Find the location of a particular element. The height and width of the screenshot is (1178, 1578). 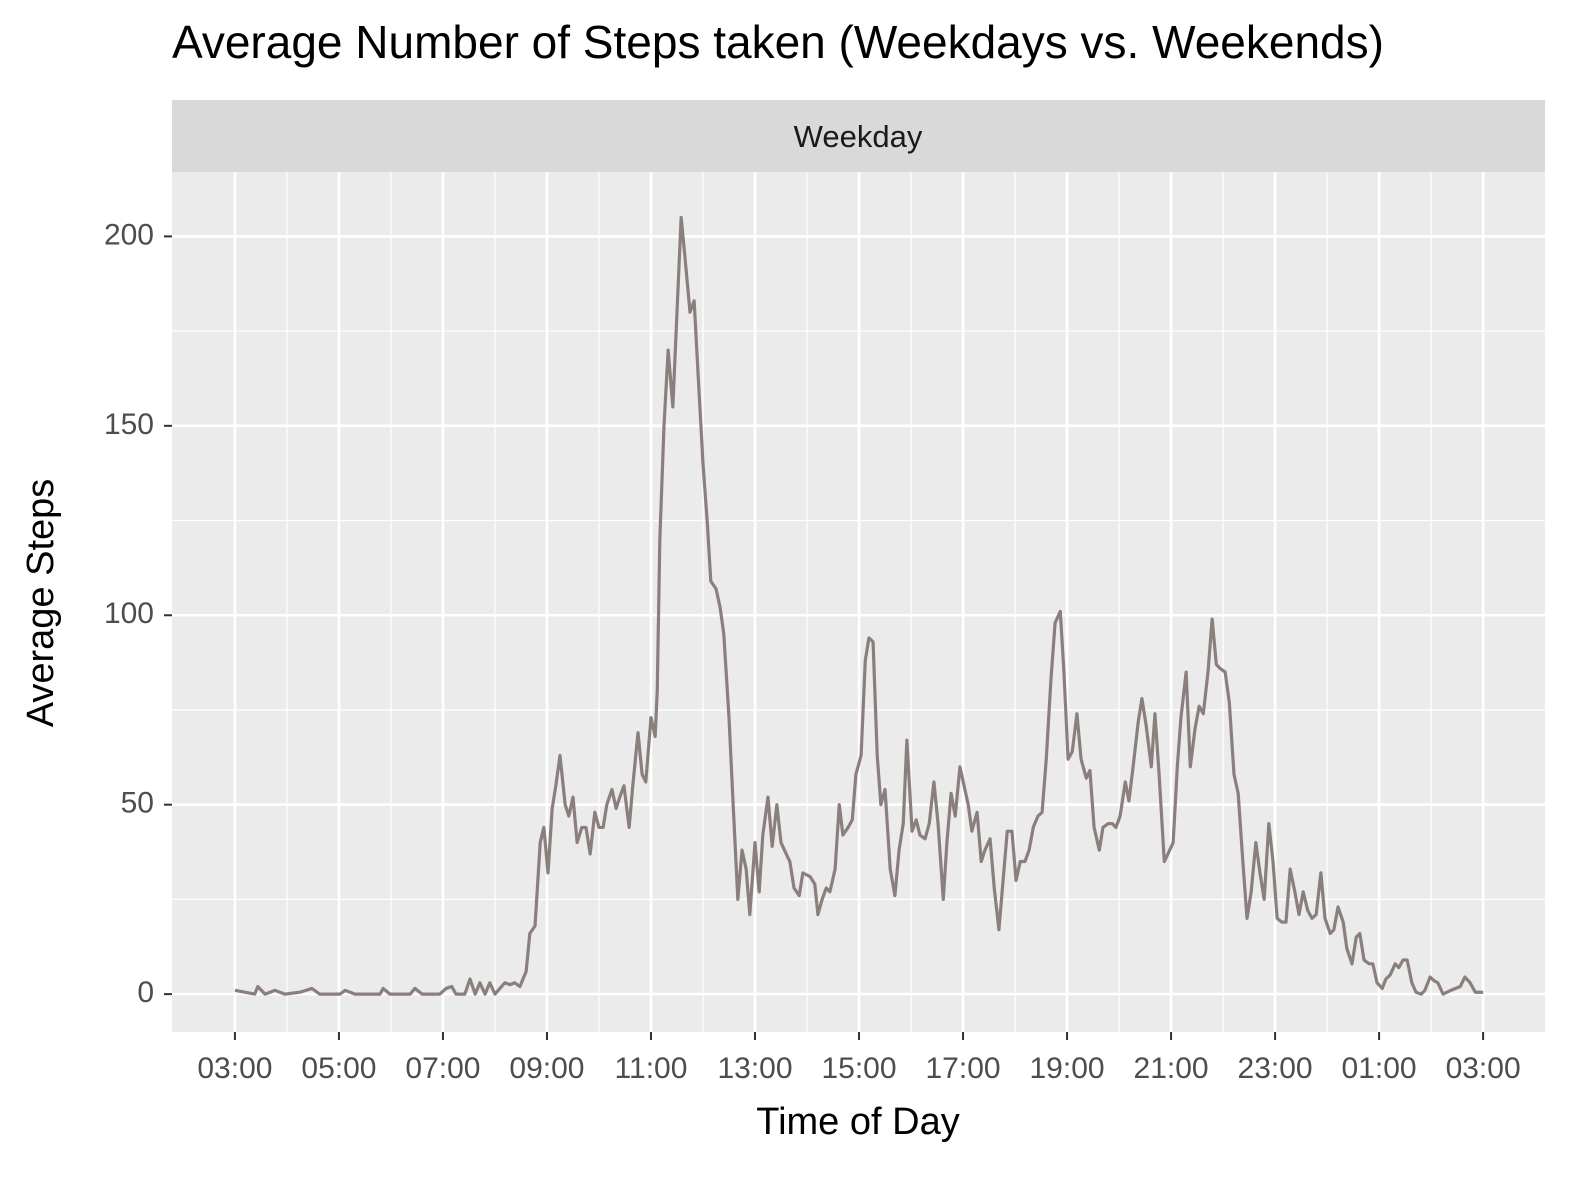

x-tick-label: 01:00 is located at coordinates (1379, 1068).